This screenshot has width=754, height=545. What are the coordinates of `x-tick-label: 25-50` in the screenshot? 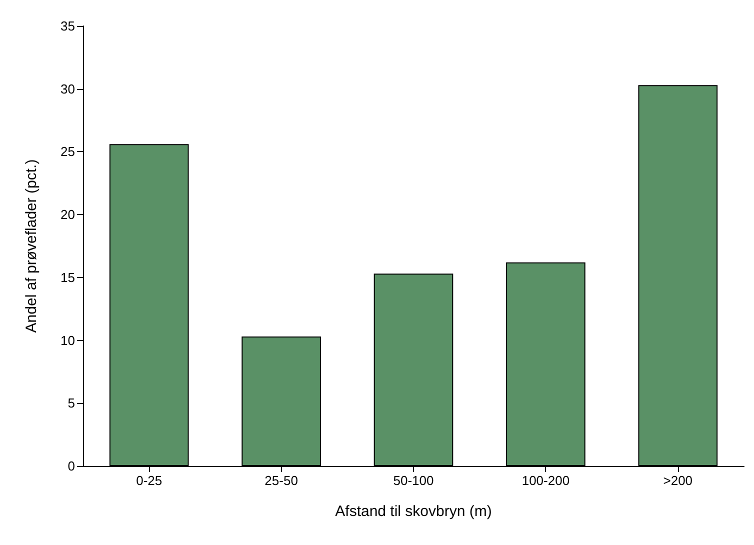 It's located at (281, 480).